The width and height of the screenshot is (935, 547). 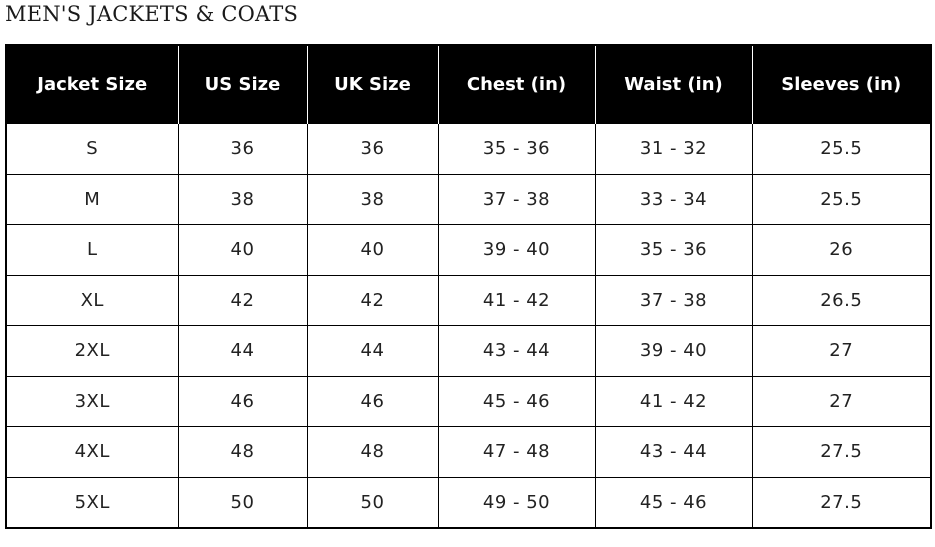 I want to click on page-title: MEN'S JACKETS & COATS, so click(x=152, y=14).